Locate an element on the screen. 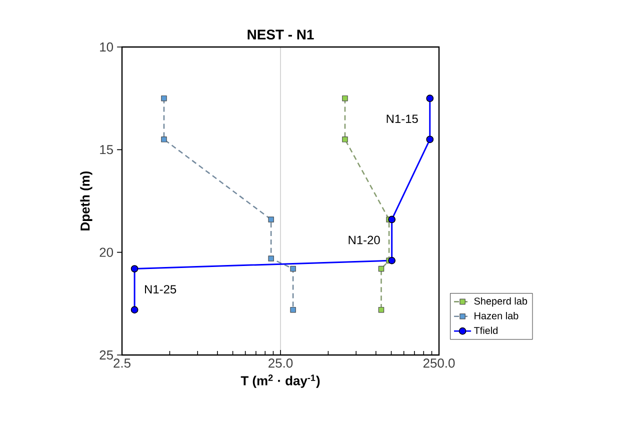  annotation: N1-15 is located at coordinates (402, 119).